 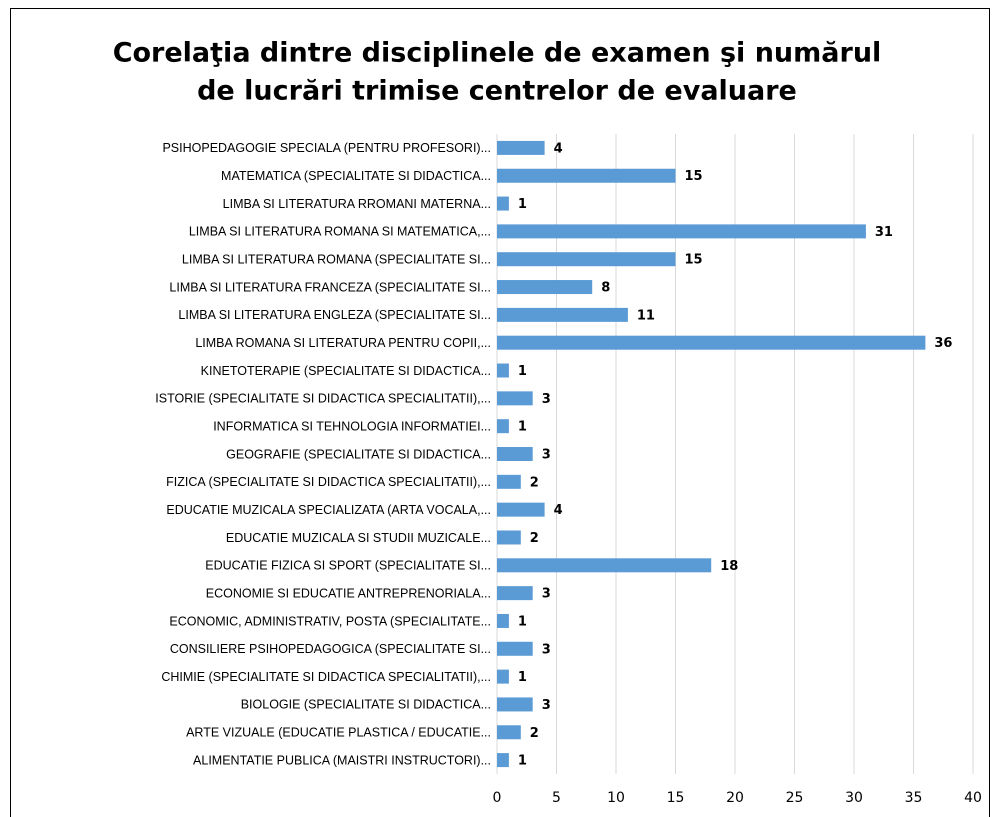 What do you see at coordinates (943, 343) in the screenshot?
I see `data-label: 36` at bounding box center [943, 343].